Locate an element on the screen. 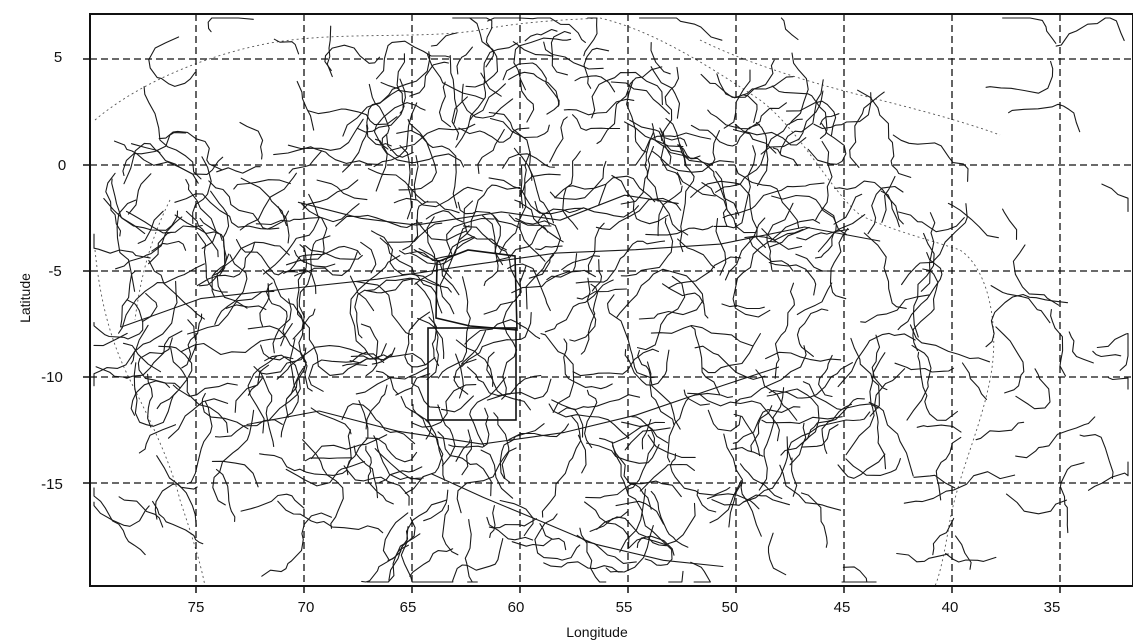 The height and width of the screenshot is (641, 1133). y-tick-labels: 5 0 -5 -10 -15 is located at coordinates (53, 271).